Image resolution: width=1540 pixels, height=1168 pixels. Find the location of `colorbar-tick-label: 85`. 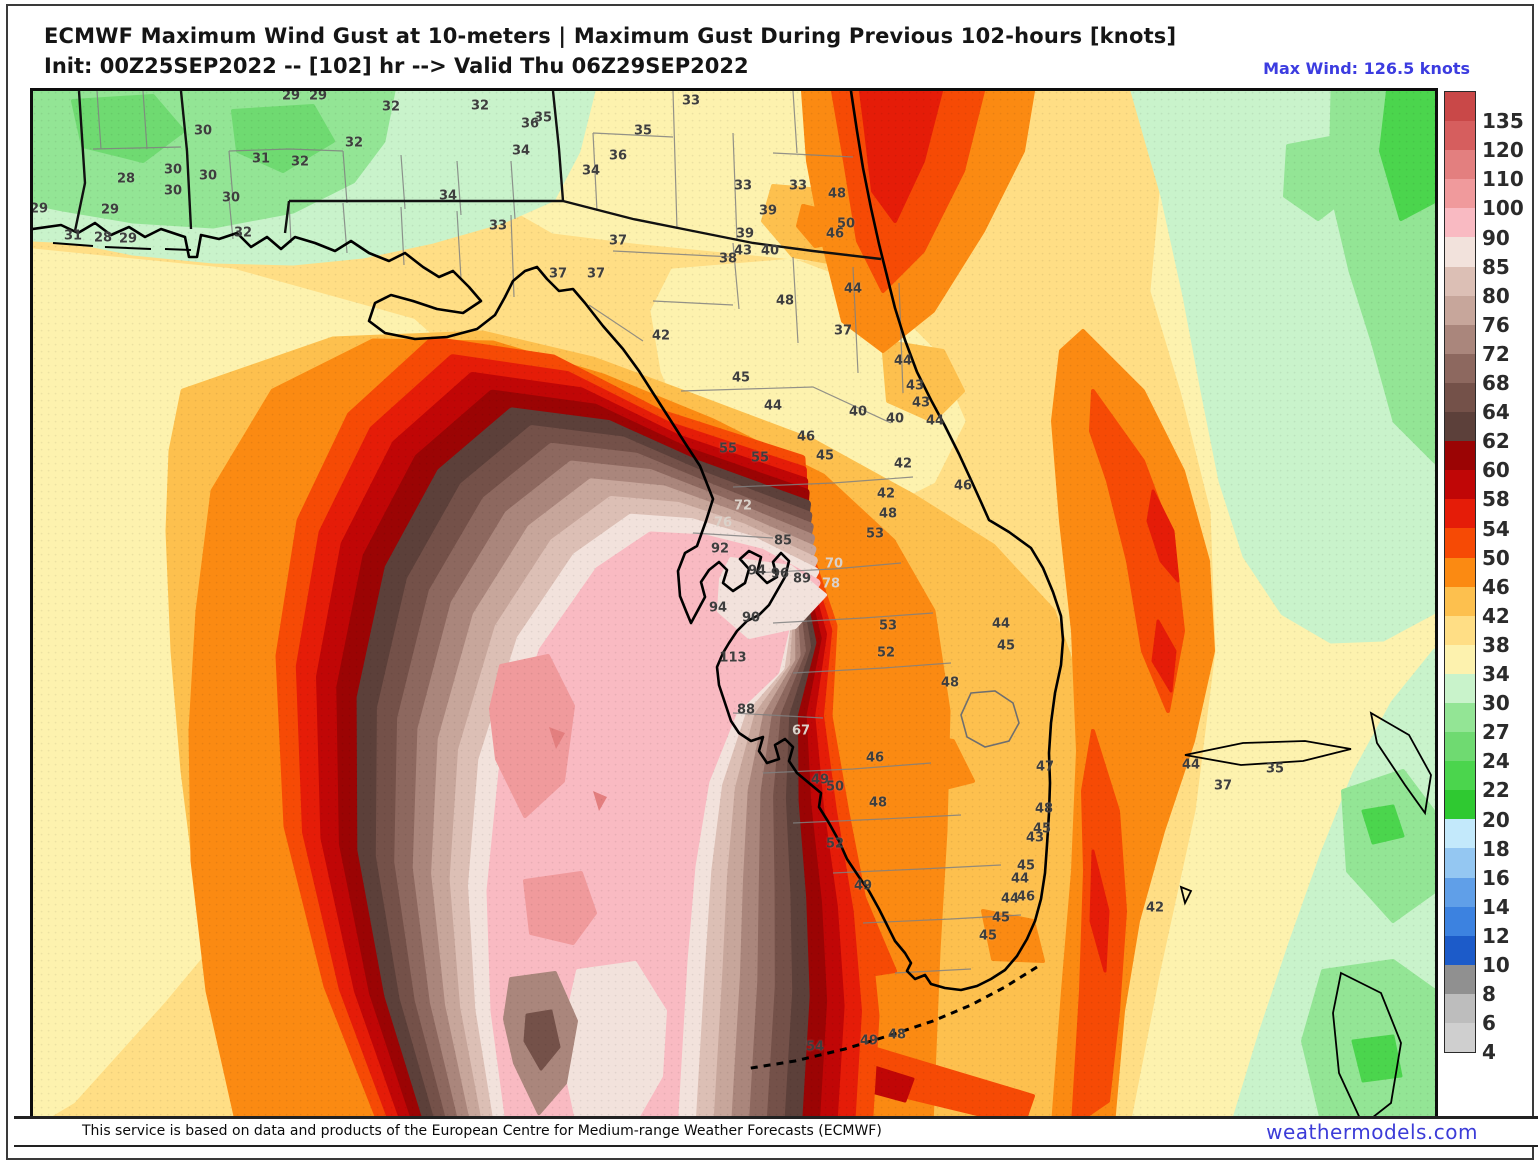

colorbar-tick-label: 85 is located at coordinates (1496, 266).